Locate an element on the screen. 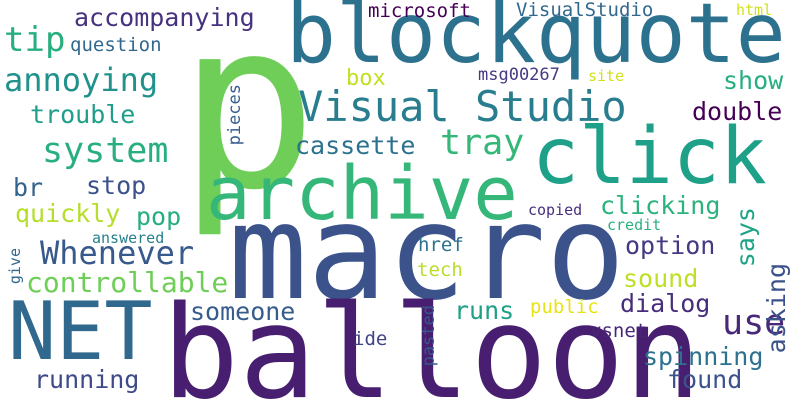 The width and height of the screenshot is (800, 400). word-p: p is located at coordinates (248, 120).